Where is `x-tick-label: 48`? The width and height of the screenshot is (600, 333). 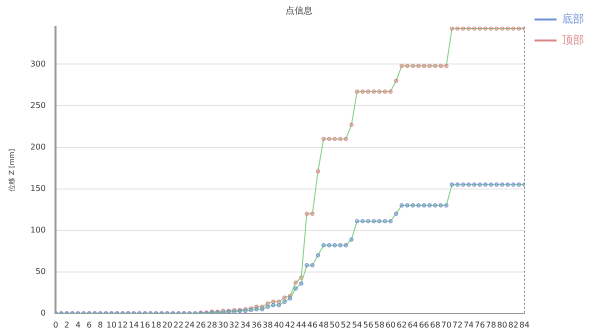
x-tick-label: 48 is located at coordinates (323, 325).